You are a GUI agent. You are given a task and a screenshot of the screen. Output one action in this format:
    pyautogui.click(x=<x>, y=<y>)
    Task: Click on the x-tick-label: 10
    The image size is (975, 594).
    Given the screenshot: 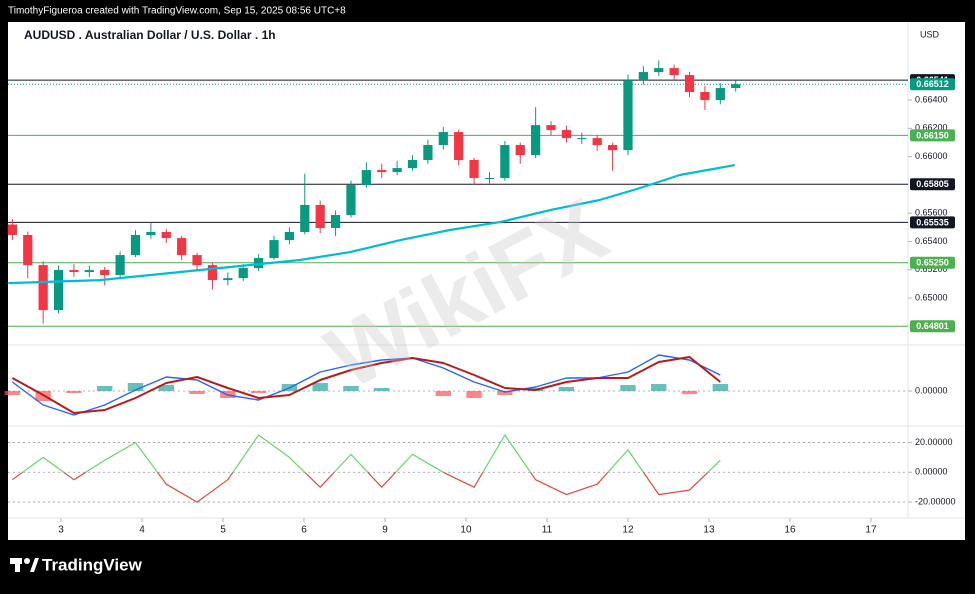 What is the action you would take?
    pyautogui.click(x=466, y=530)
    